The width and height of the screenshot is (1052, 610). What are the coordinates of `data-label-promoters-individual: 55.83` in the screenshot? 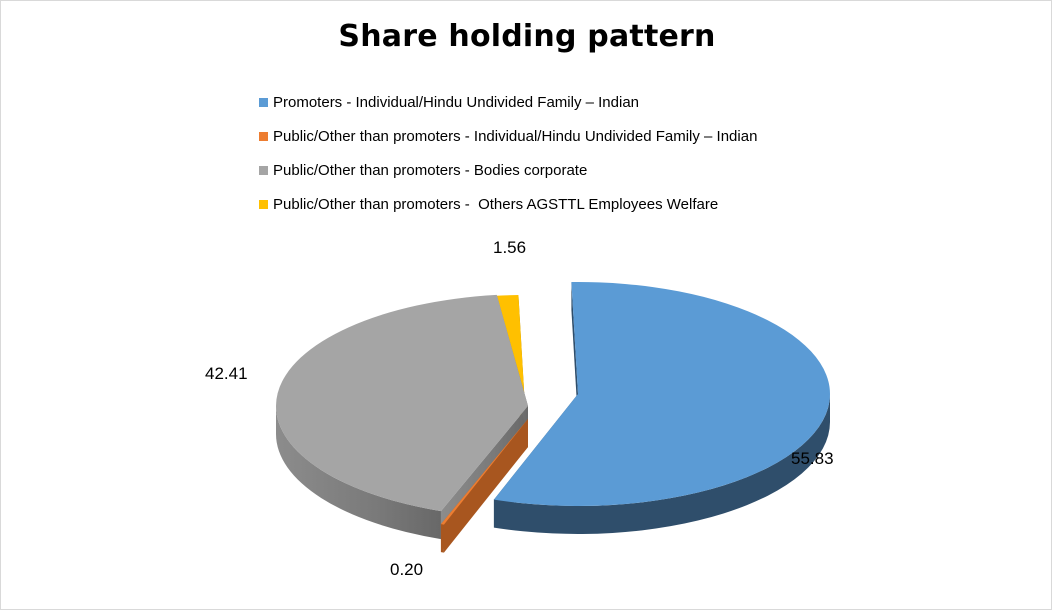 It's located at (812, 458).